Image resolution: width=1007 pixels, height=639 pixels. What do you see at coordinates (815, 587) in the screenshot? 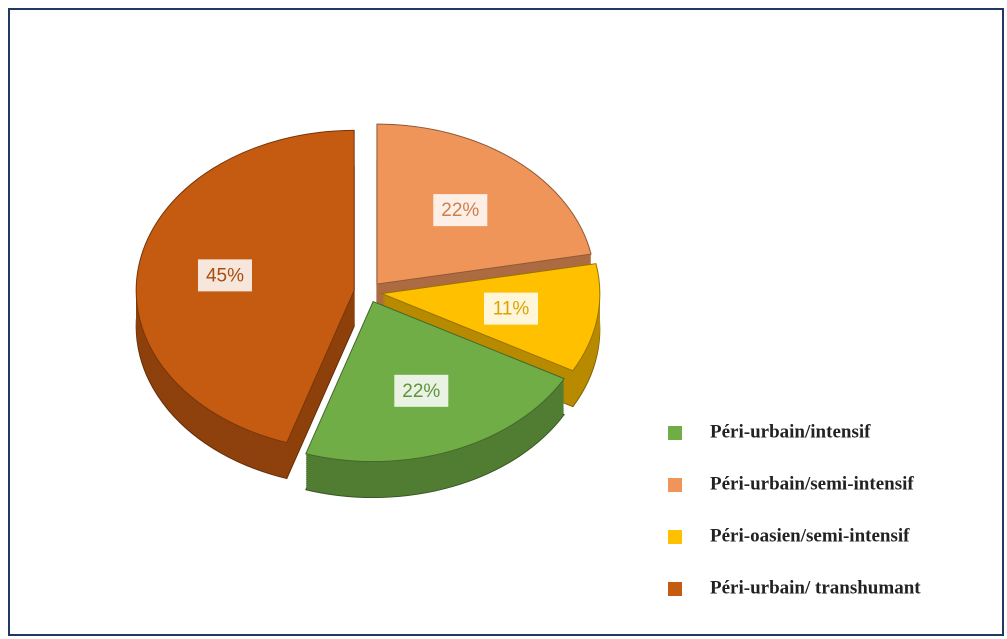
I see `legend-label: Péri-urbain/ transhumant` at bounding box center [815, 587].